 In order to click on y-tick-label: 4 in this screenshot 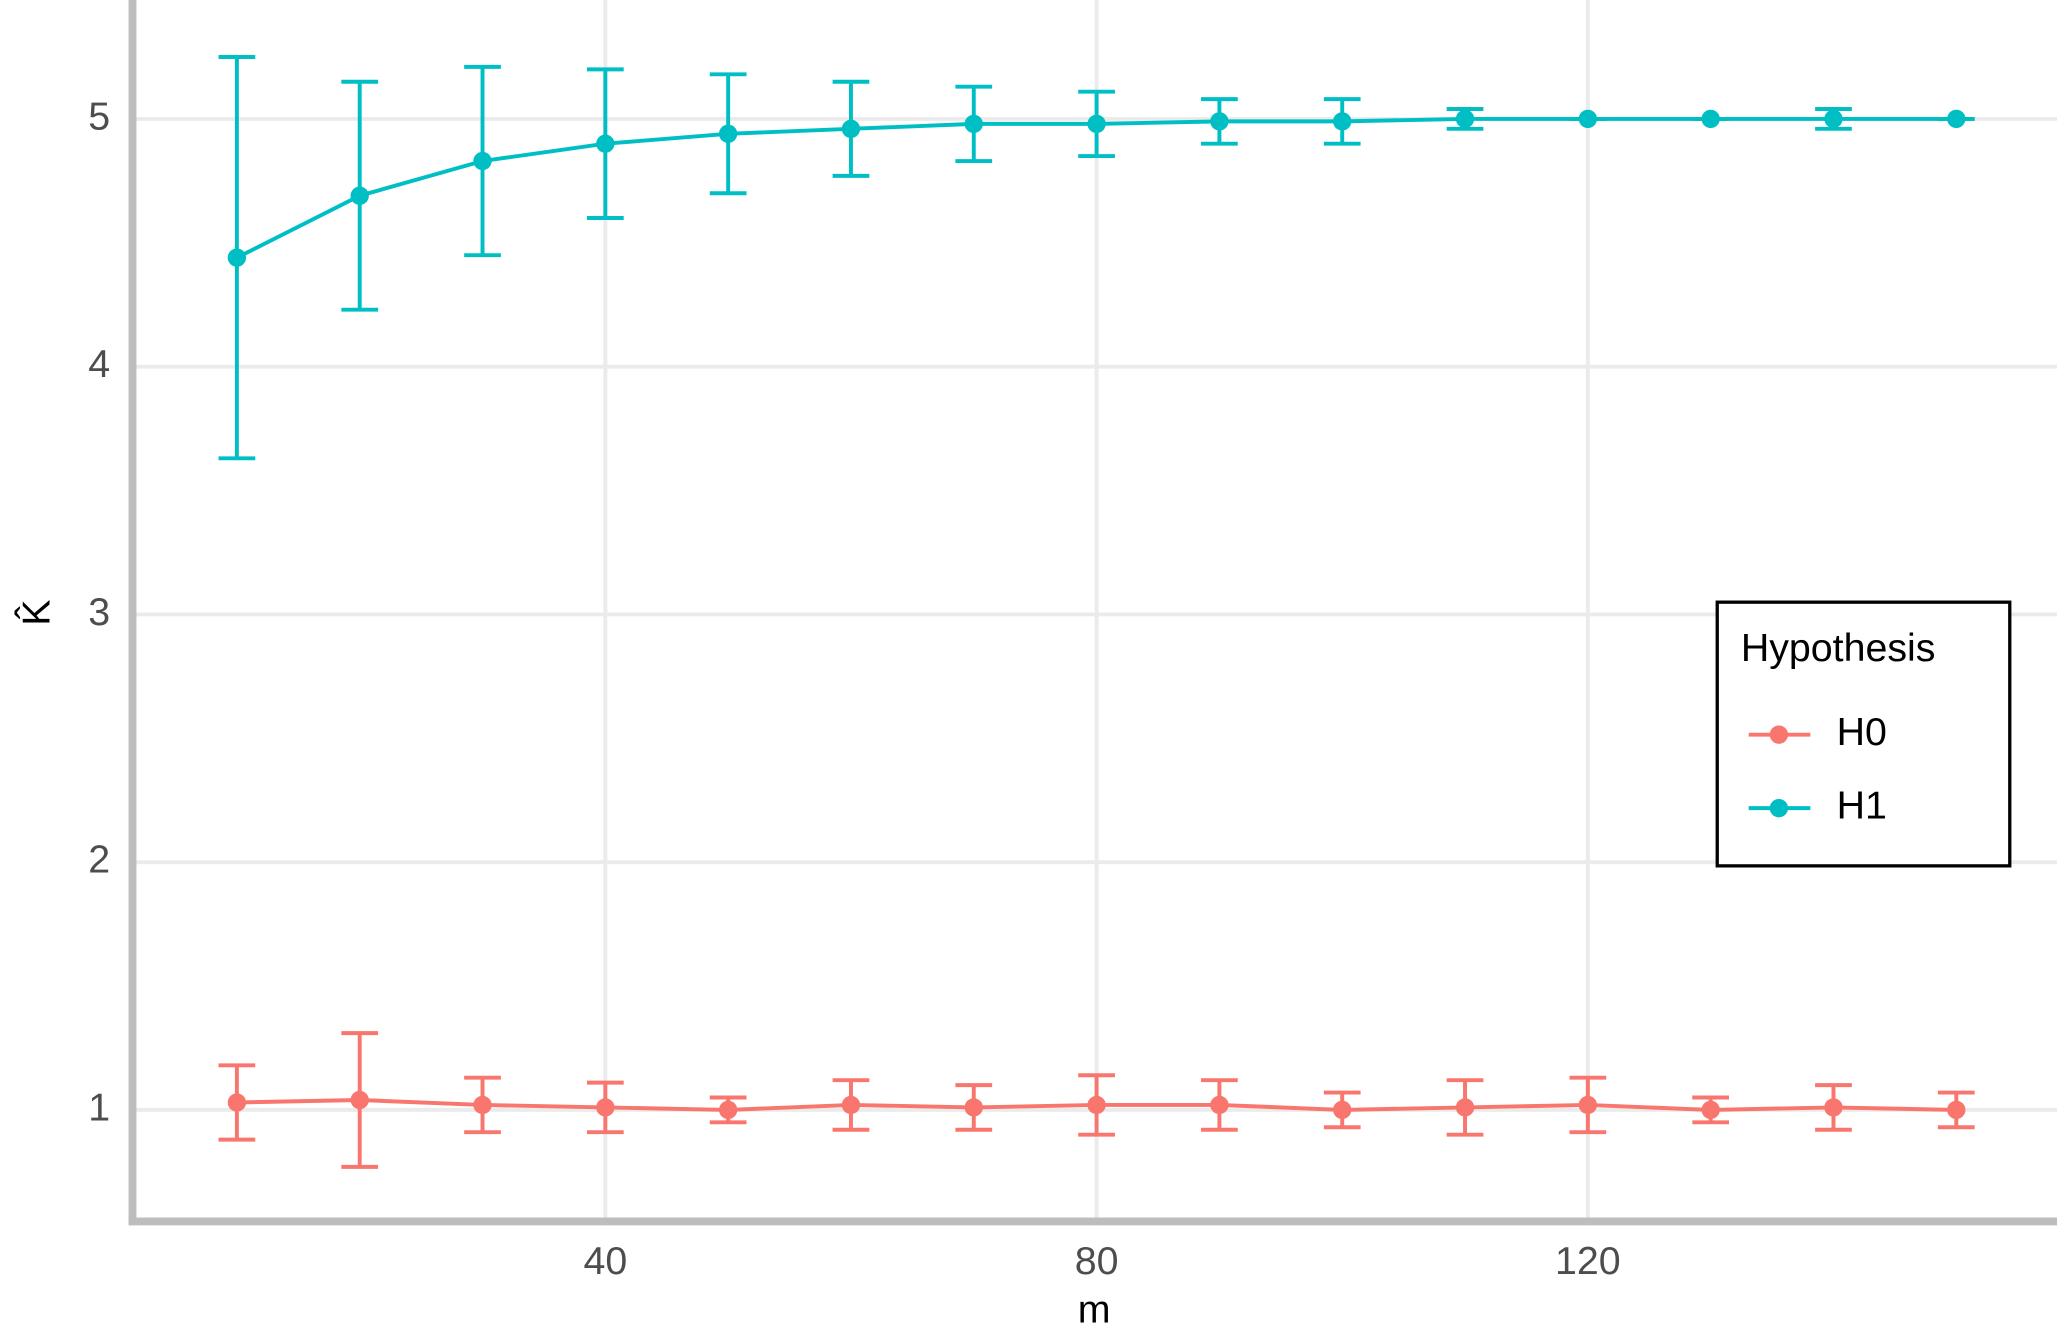, I will do `click(99, 364)`.